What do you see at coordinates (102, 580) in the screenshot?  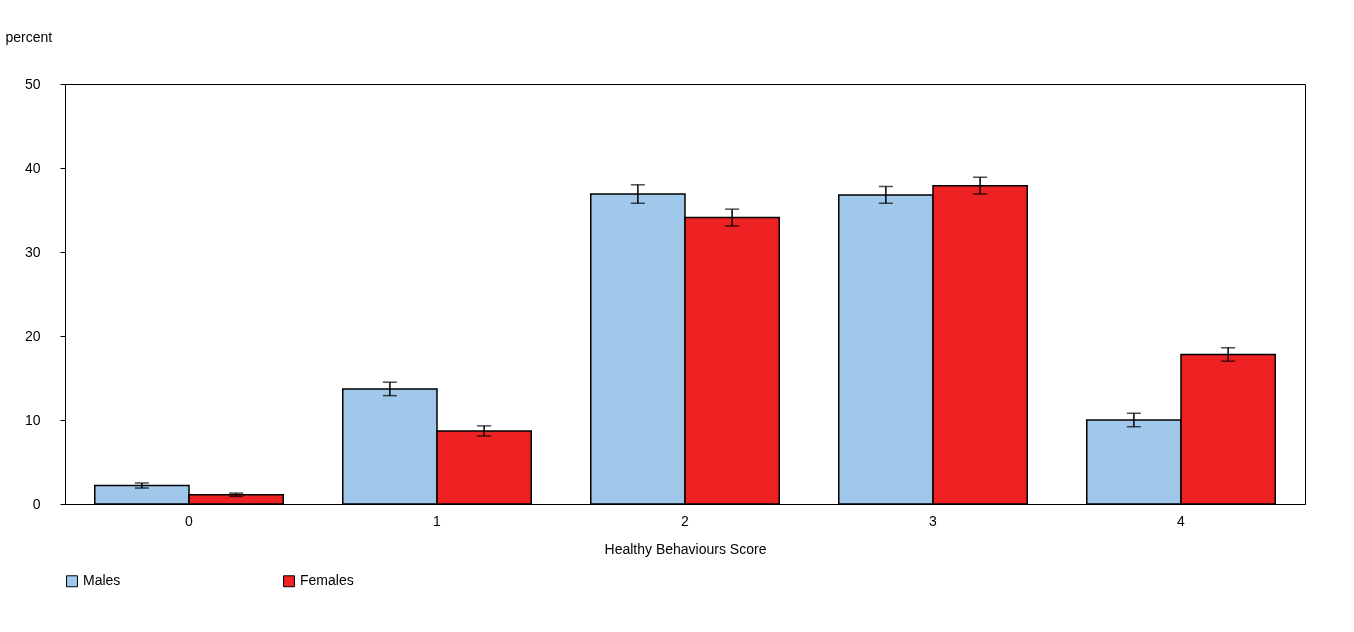 I see `legend-label: Males` at bounding box center [102, 580].